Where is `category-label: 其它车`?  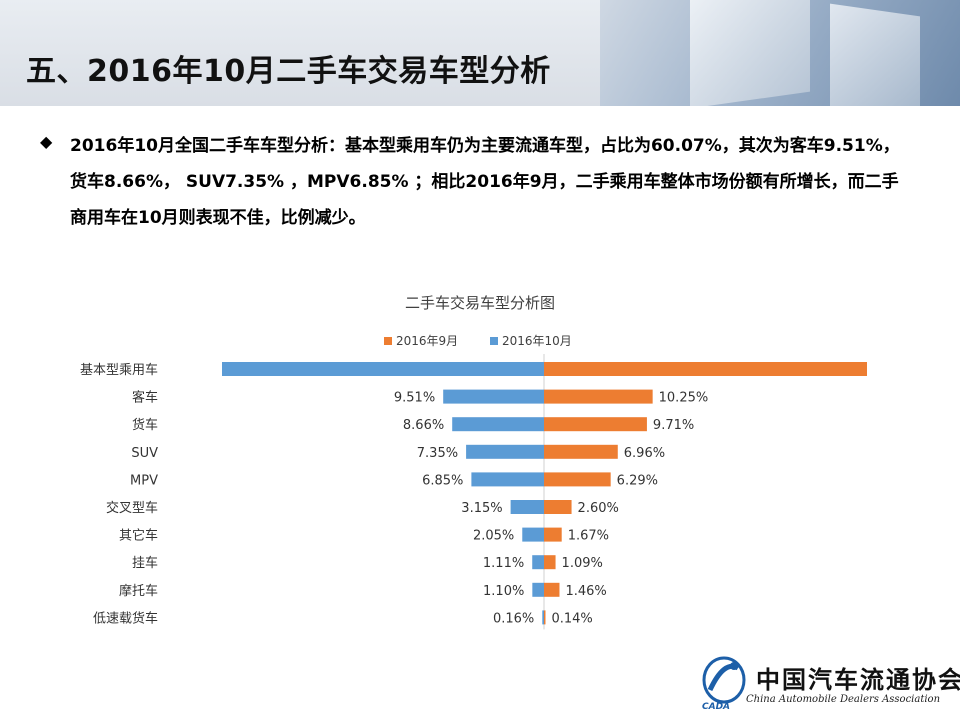 category-label: 其它车 is located at coordinates (138, 536).